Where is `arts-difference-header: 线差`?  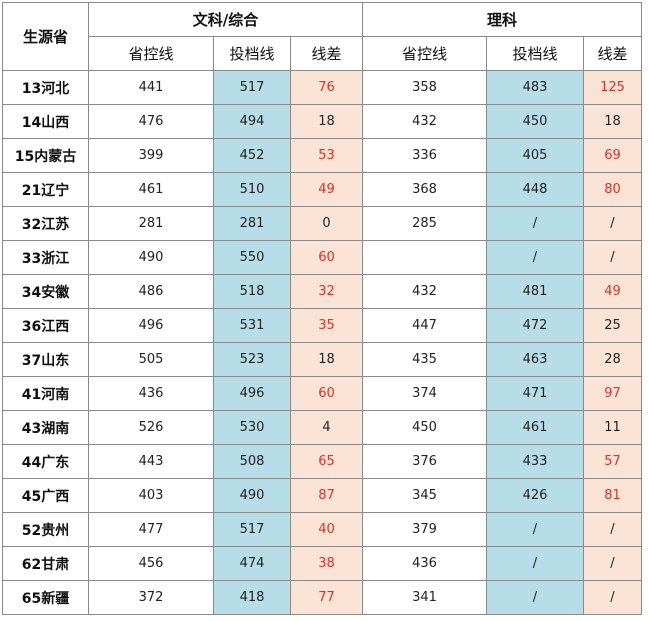 arts-difference-header: 线差 is located at coordinates (326, 53).